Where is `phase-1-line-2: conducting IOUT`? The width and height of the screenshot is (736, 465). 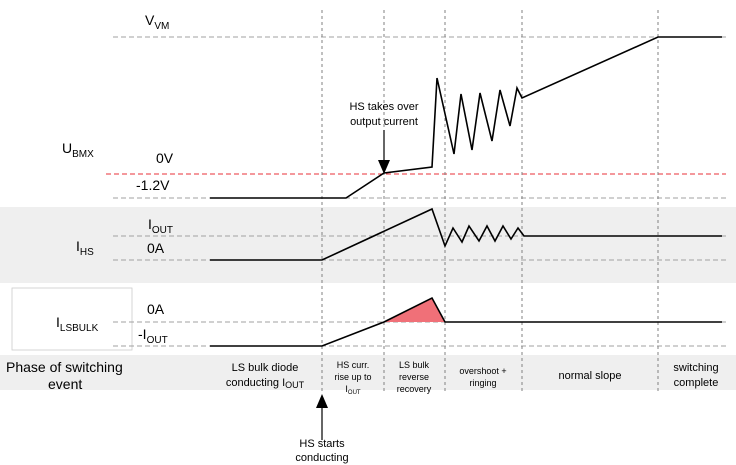 phase-1-line-2: conducting IOUT is located at coordinates (265, 383).